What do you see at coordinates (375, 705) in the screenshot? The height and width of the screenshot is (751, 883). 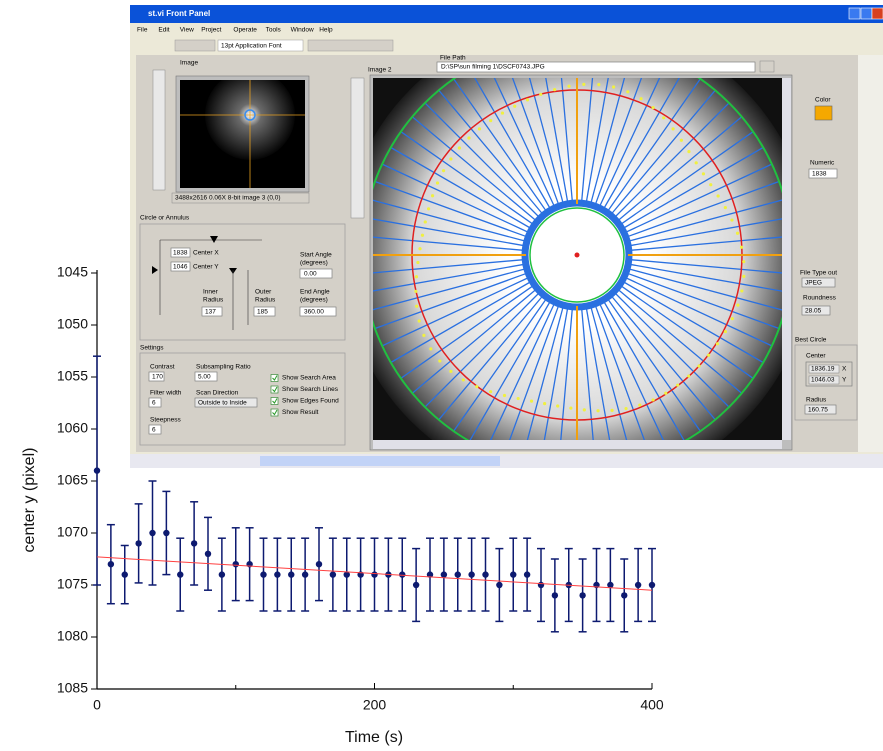 I see `x-tick-label: 200` at bounding box center [375, 705].